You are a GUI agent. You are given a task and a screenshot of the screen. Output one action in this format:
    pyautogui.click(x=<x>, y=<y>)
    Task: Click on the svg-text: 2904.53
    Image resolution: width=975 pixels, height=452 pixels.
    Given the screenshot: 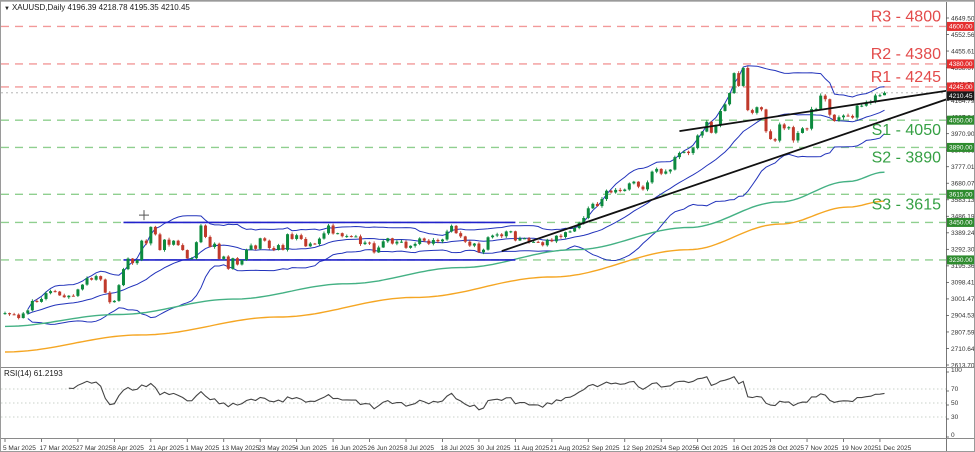 What is the action you would take?
    pyautogui.click(x=963, y=316)
    